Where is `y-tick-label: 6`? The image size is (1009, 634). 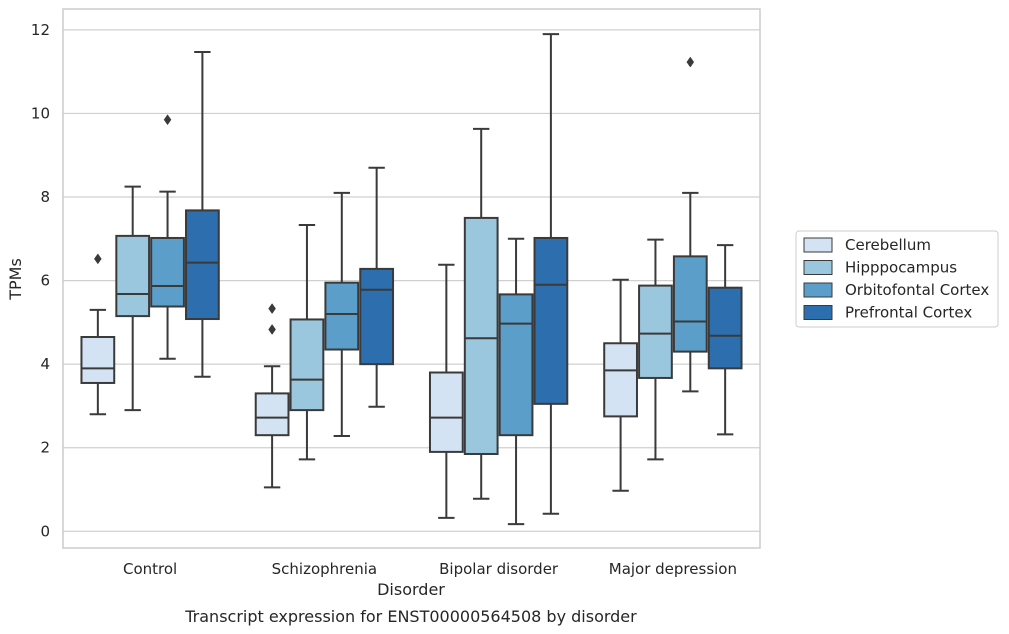
y-tick-label: 6 is located at coordinates (45, 281).